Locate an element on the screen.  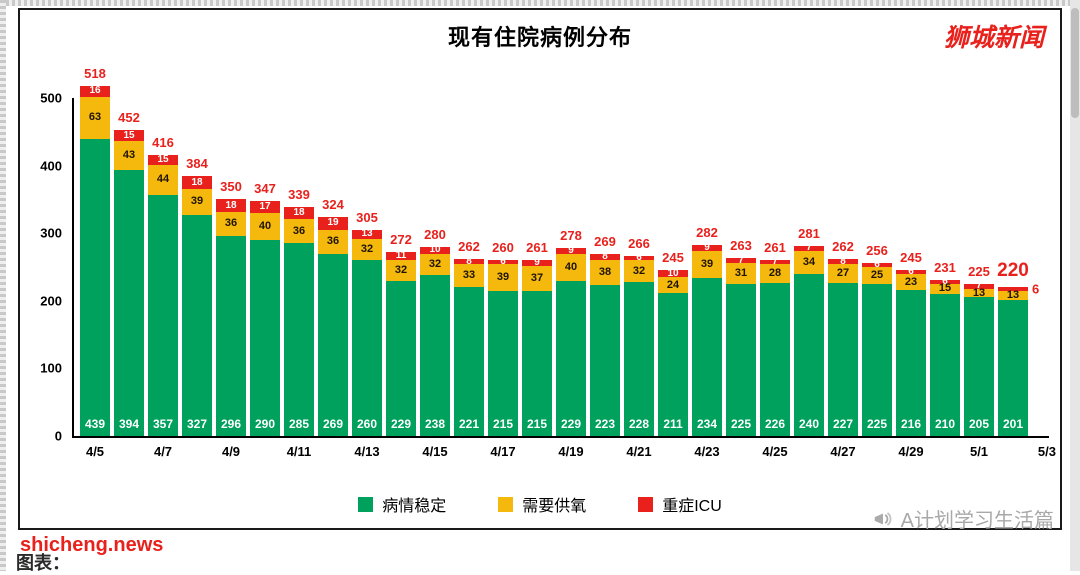
bar-group: 347 17 40 290 is located at coordinates (265, 267).